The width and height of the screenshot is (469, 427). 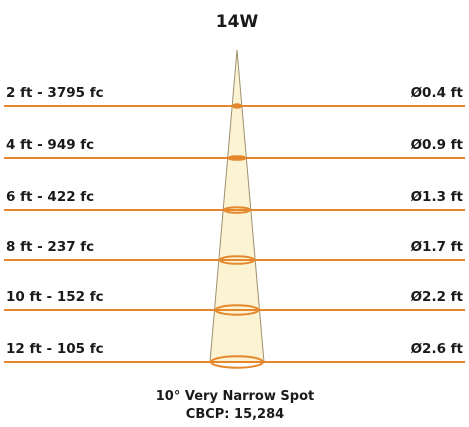 What do you see at coordinates (50, 247) in the screenshot?
I see `distance-illuminance-label: 8 ft - 237 fc` at bounding box center [50, 247].